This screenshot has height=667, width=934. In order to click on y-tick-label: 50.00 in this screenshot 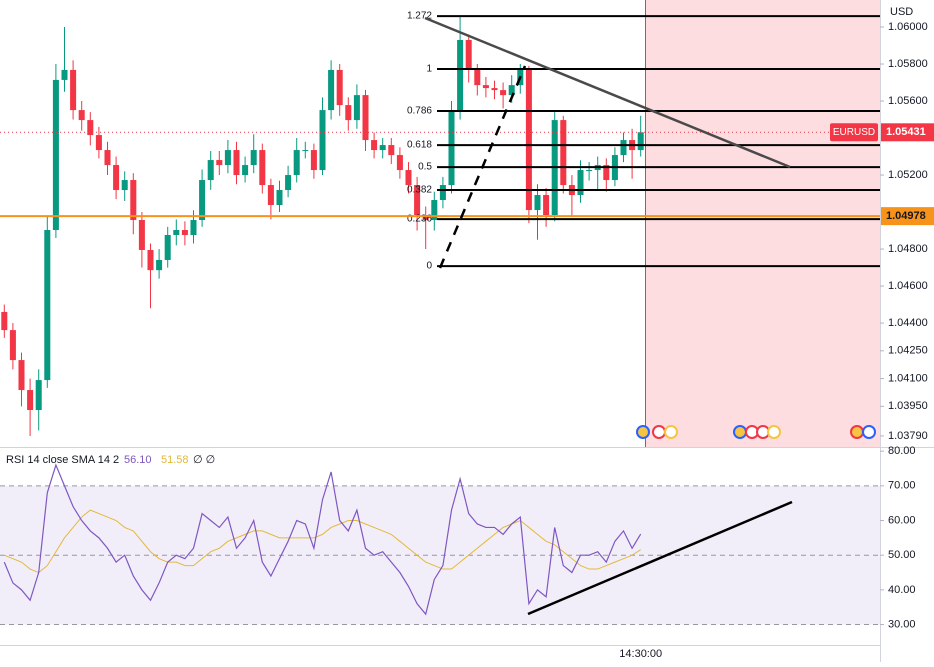, I will do `click(902, 555)`.